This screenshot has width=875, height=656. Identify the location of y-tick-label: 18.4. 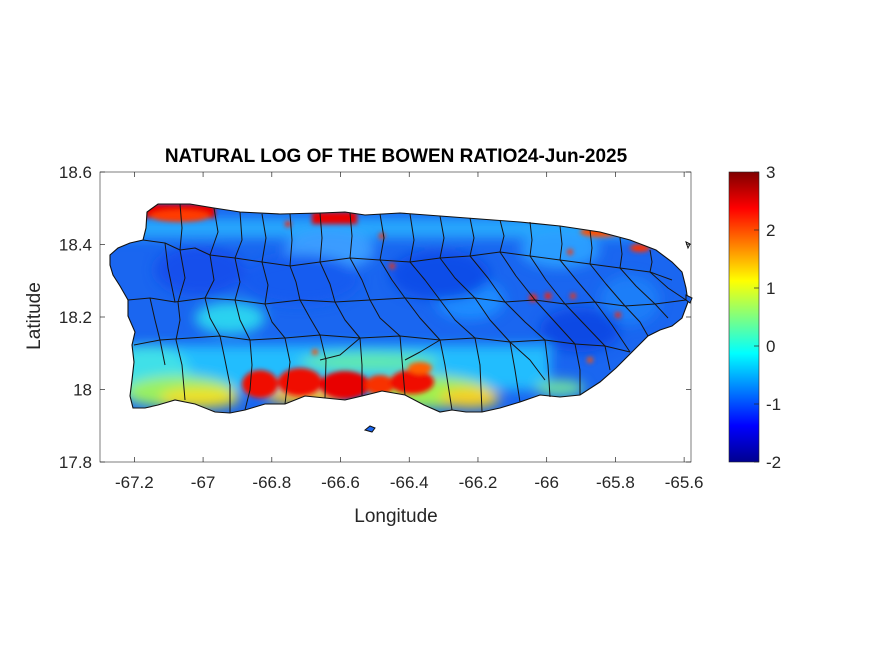
(75, 245).